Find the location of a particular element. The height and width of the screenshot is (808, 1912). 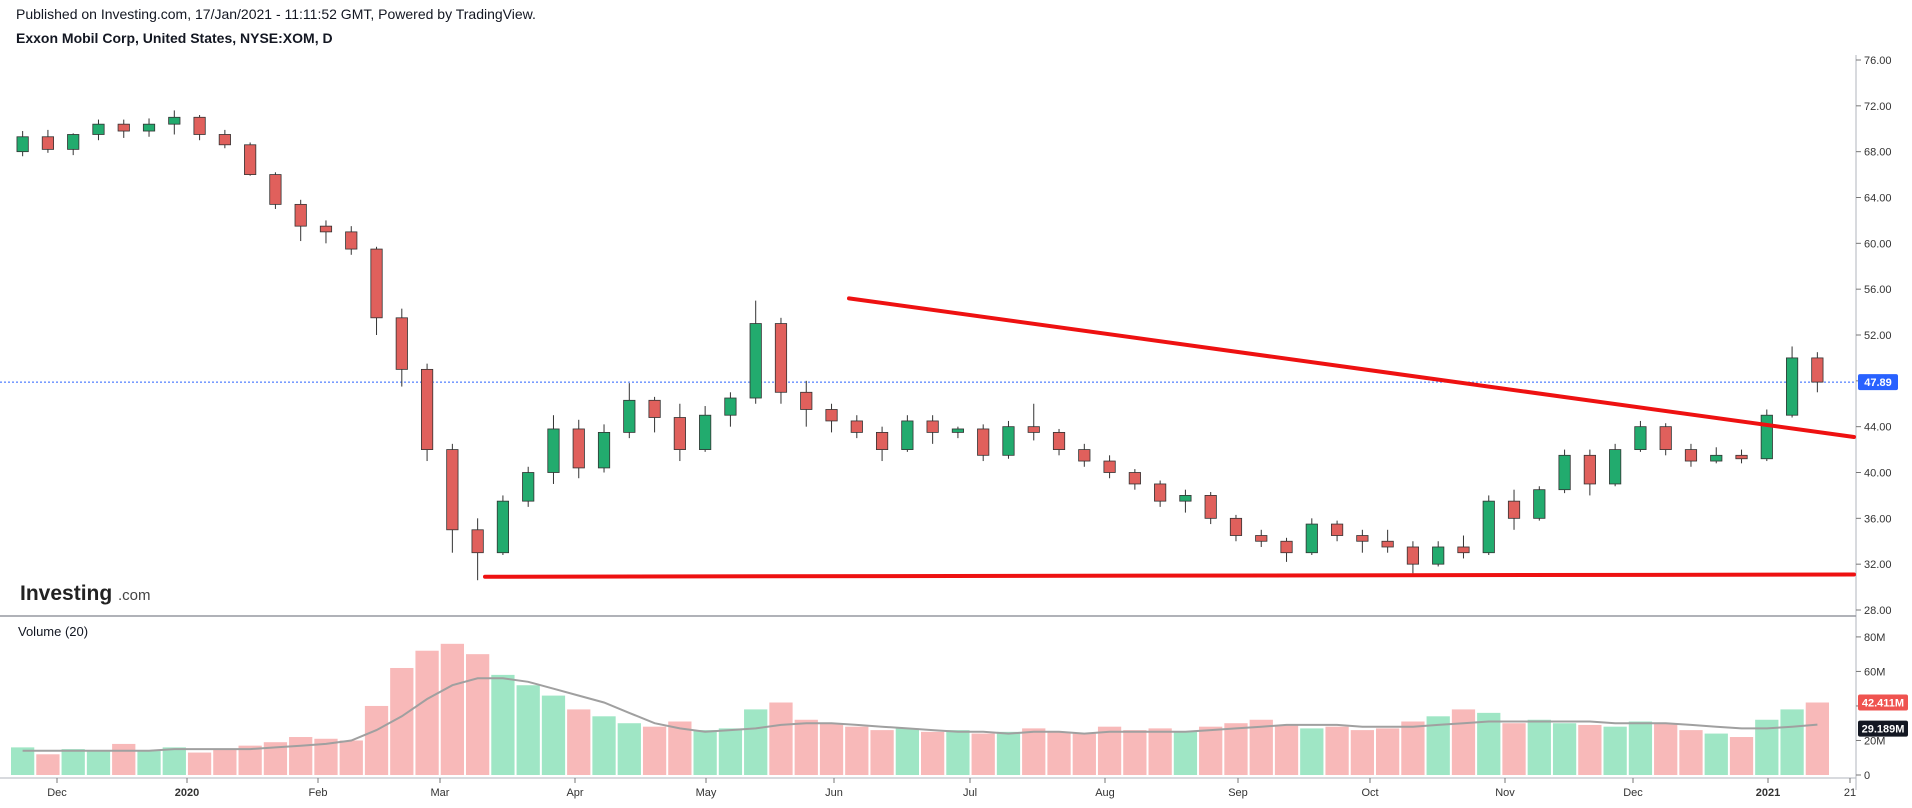

last-price-label: 47.89 is located at coordinates (1878, 383).